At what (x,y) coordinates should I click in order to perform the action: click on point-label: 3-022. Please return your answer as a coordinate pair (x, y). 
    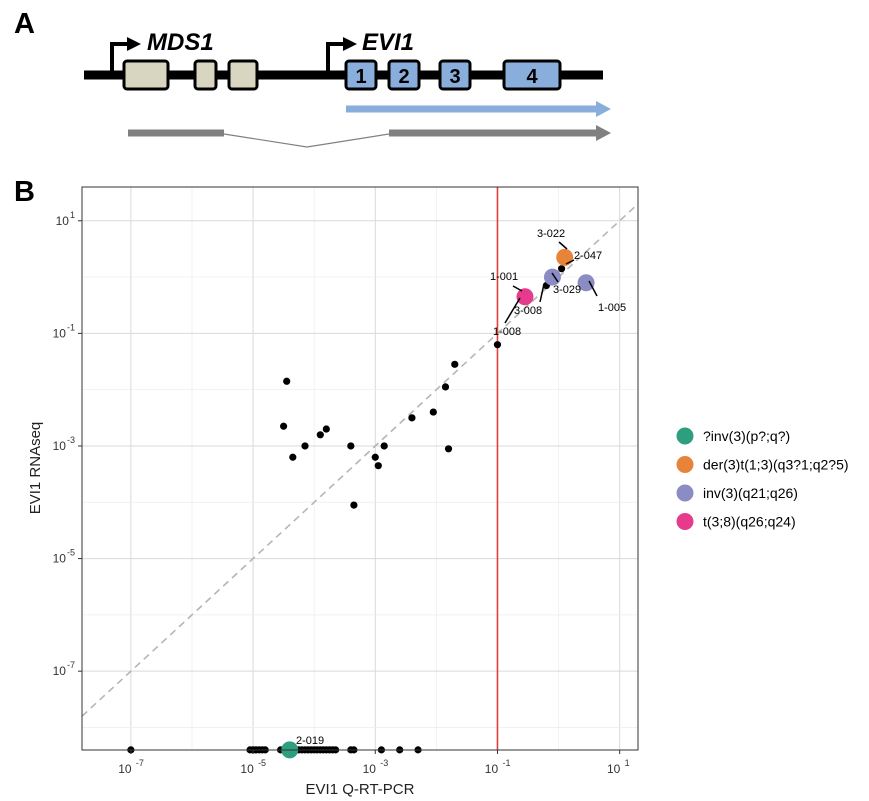
    Looking at the image, I should click on (551, 234).